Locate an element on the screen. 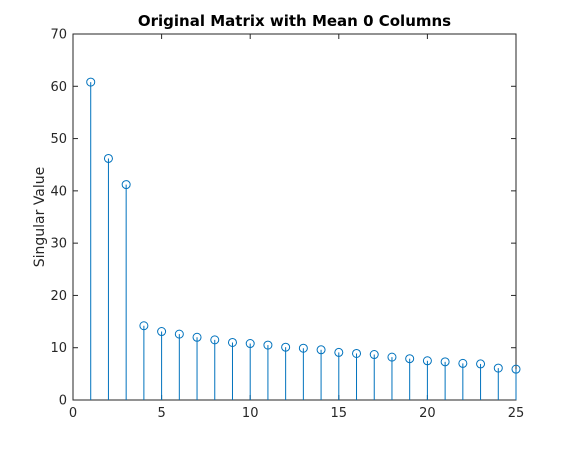 The width and height of the screenshot is (570, 450). y-tick-label: 70 is located at coordinates (58, 35).